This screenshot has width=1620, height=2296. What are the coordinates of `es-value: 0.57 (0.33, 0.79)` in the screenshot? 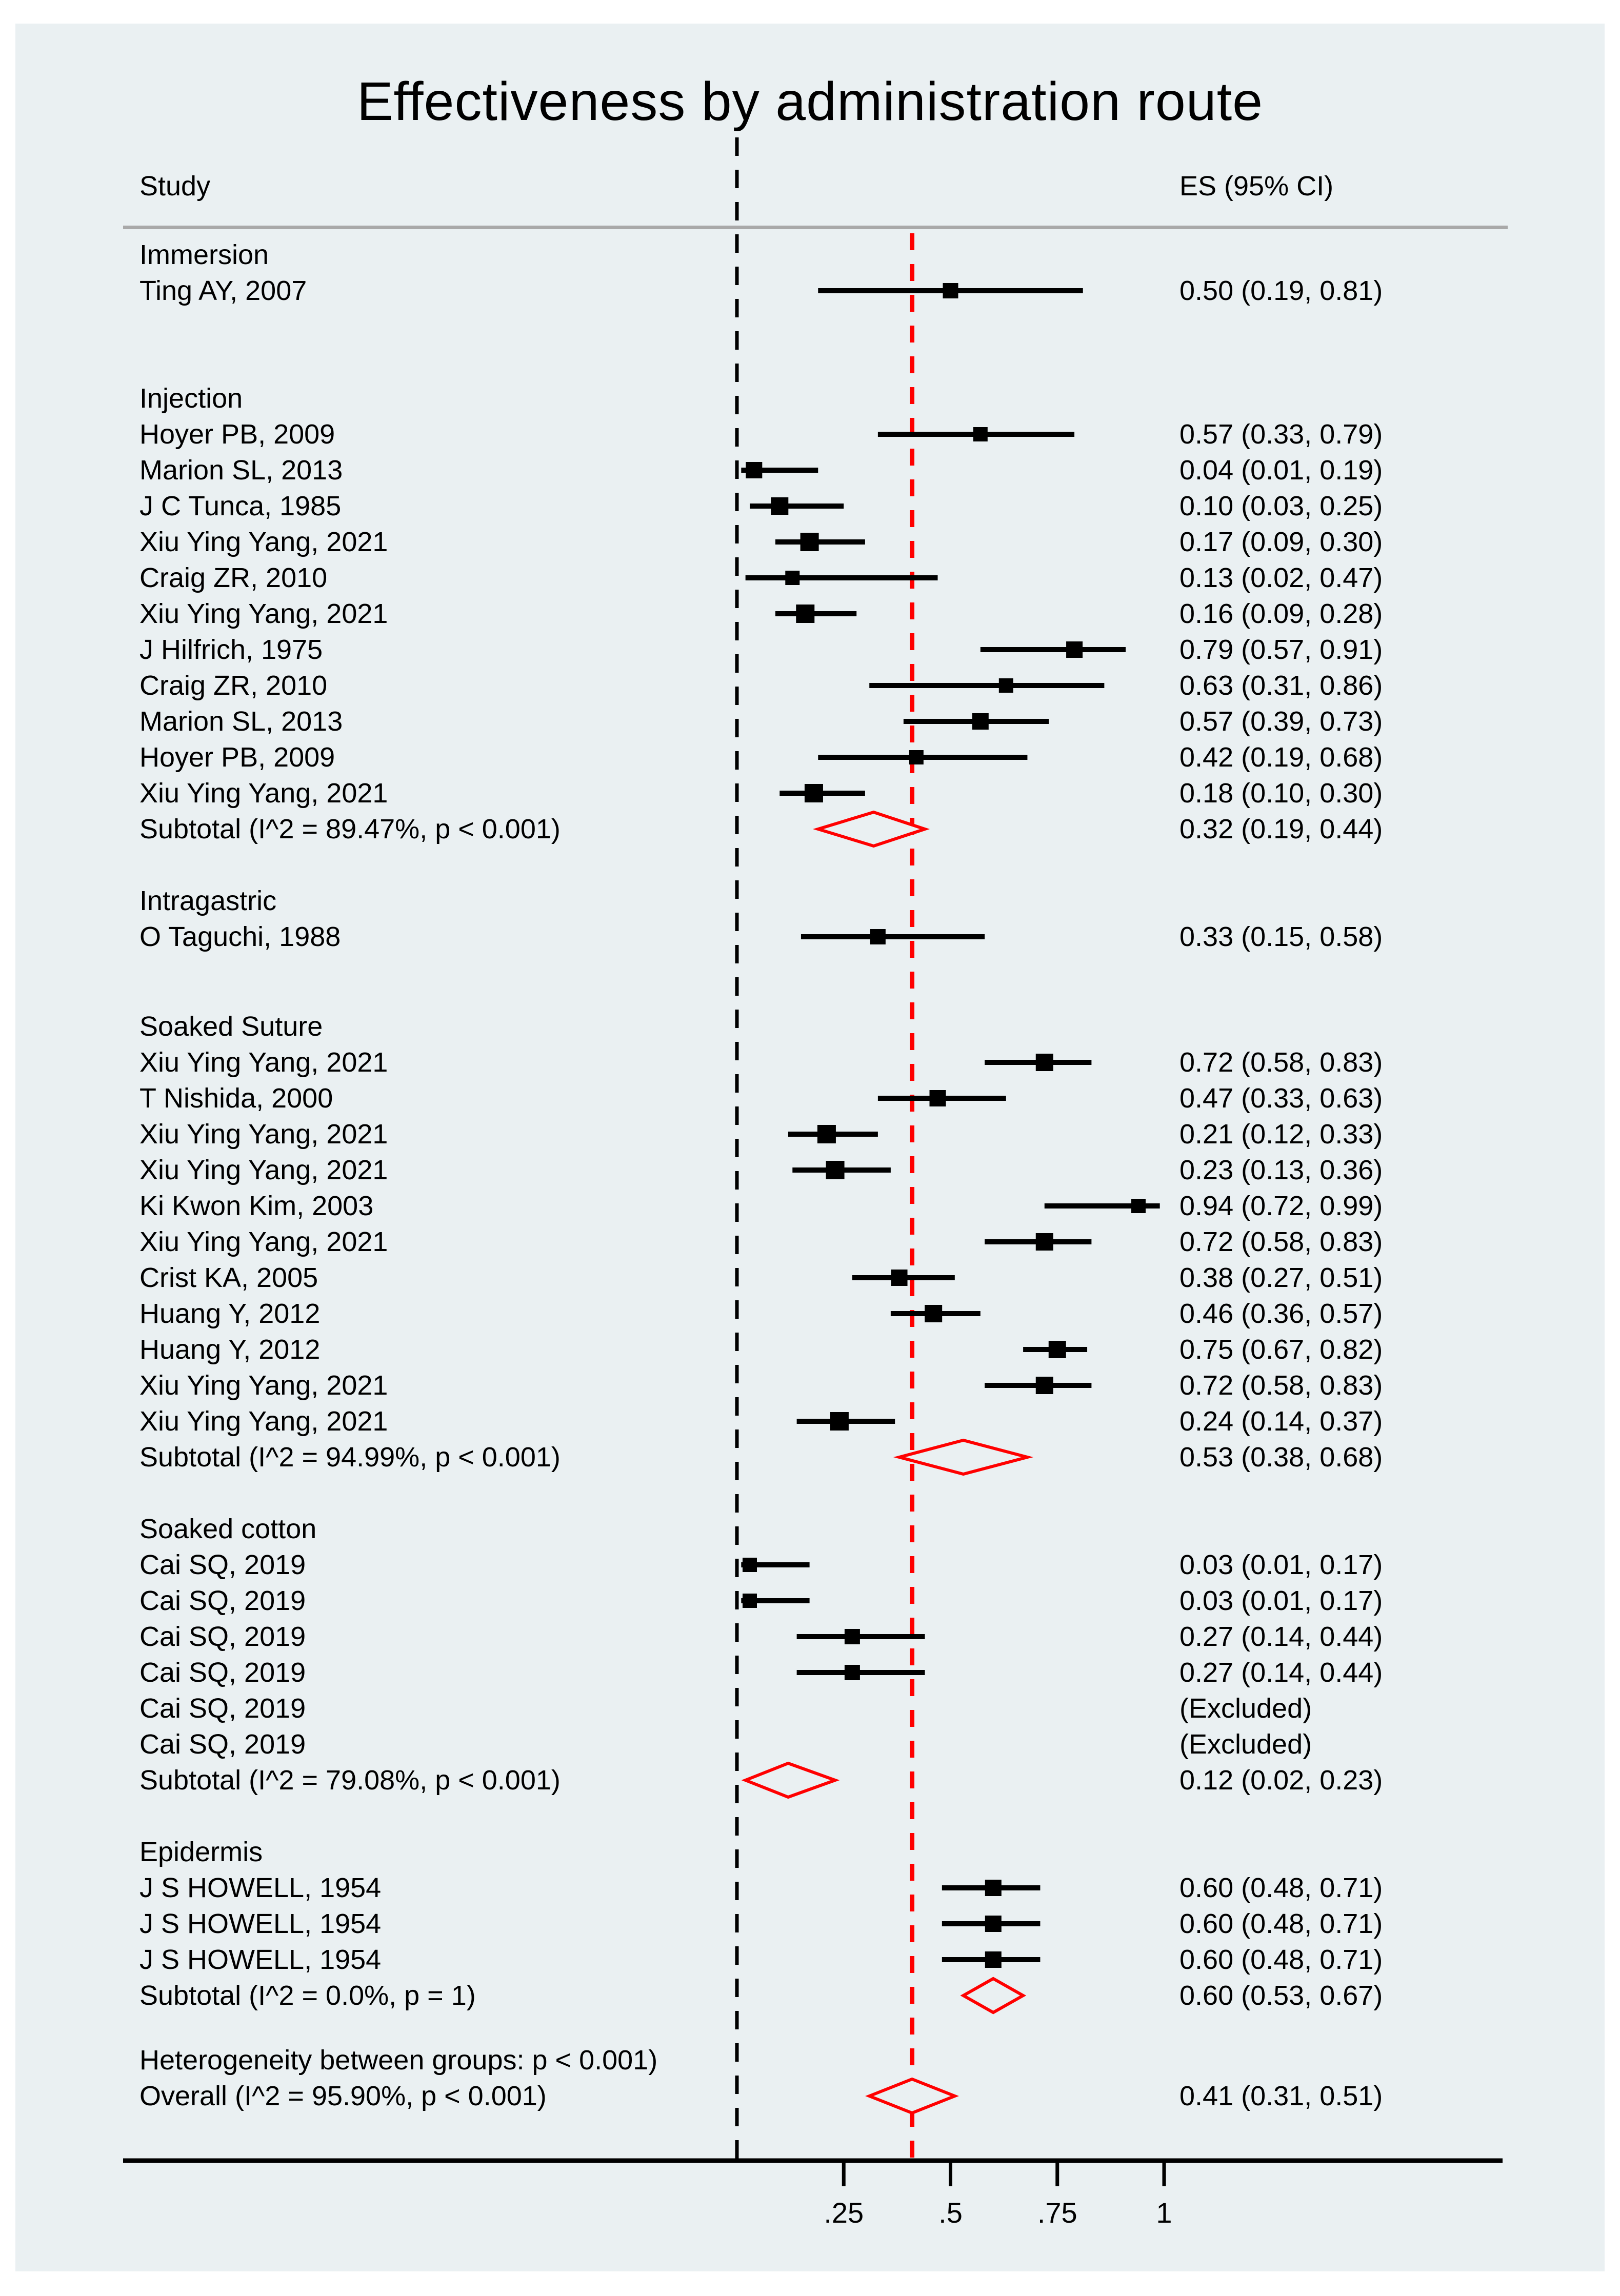 It's located at (1281, 435).